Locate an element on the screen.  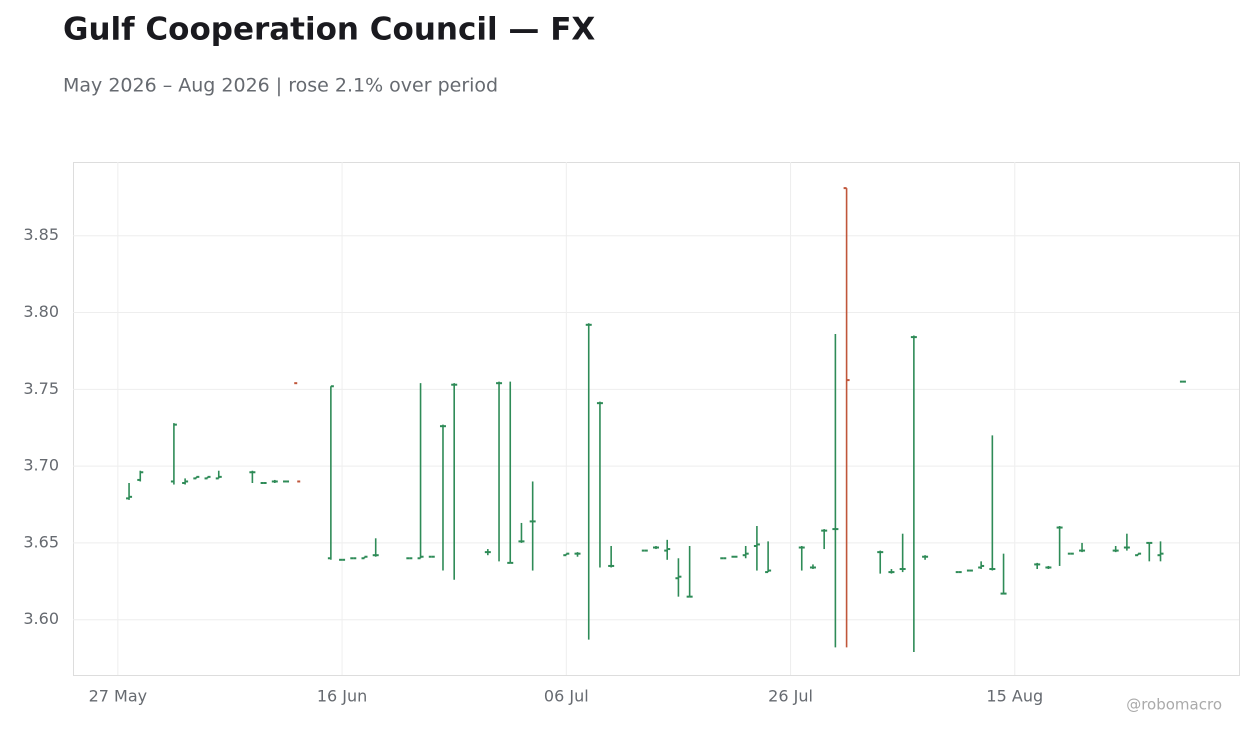
x-tick-label: 16 Jun is located at coordinates (342, 696).